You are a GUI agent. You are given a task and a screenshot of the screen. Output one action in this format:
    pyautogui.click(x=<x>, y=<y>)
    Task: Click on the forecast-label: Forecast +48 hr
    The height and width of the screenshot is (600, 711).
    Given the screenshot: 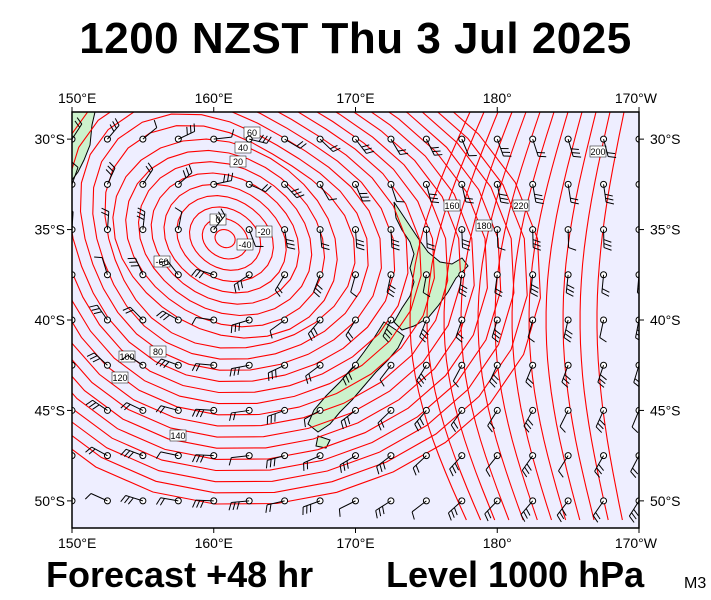 What is the action you would take?
    pyautogui.click(x=180, y=574)
    